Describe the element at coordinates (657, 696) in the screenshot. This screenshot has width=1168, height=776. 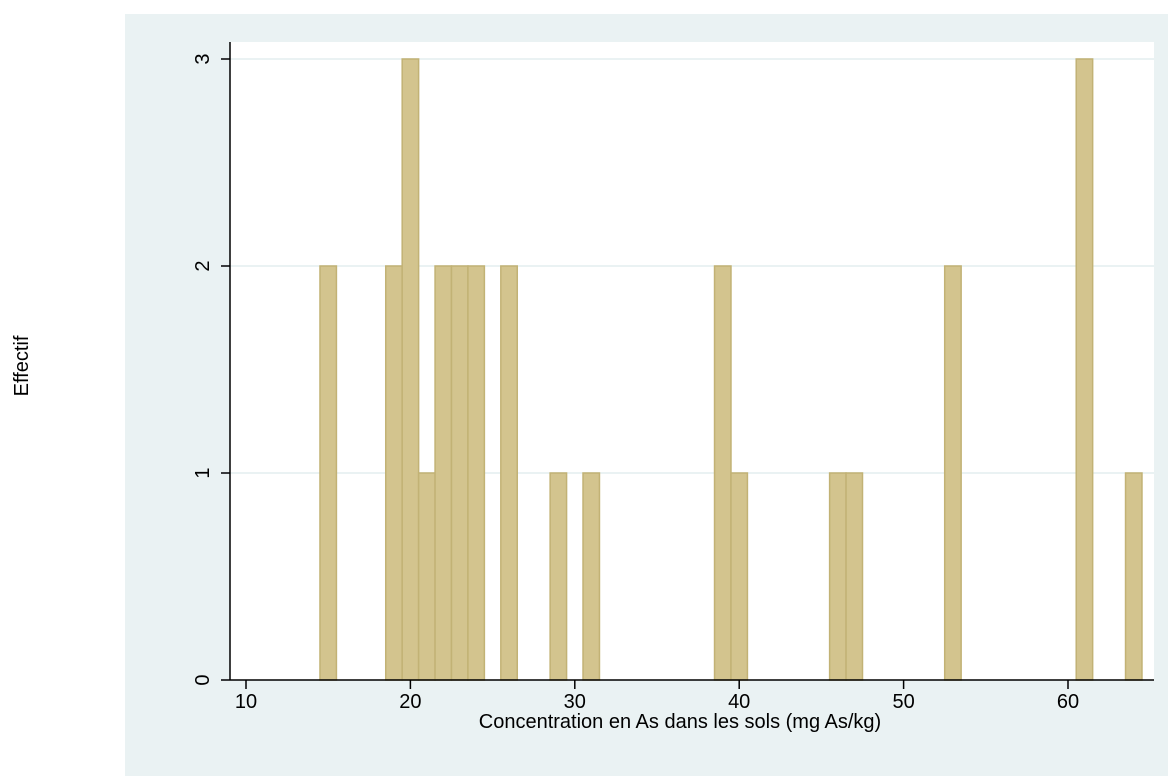
I see `x-axis-ticks: 10 20 30 40 50 60` at that location.